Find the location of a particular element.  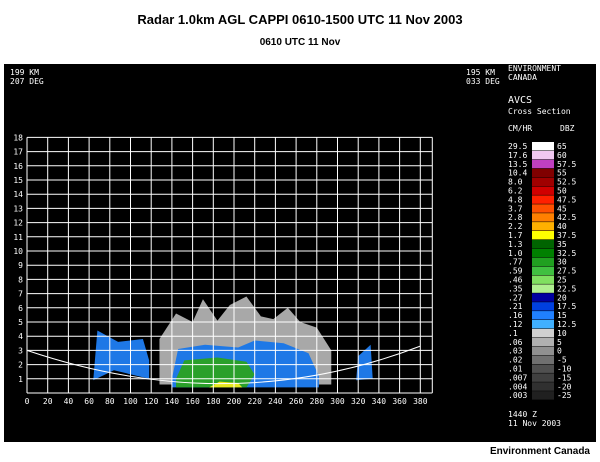

y-tick-label: 12 is located at coordinates (18, 223).